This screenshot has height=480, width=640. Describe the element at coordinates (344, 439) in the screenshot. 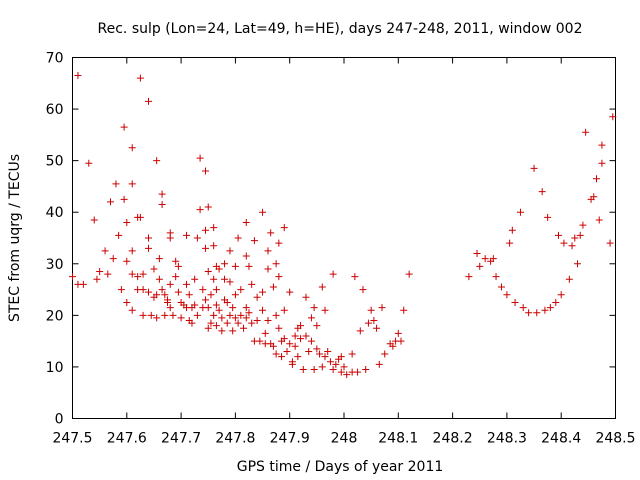

I see `x-tick-label: 248` at that location.